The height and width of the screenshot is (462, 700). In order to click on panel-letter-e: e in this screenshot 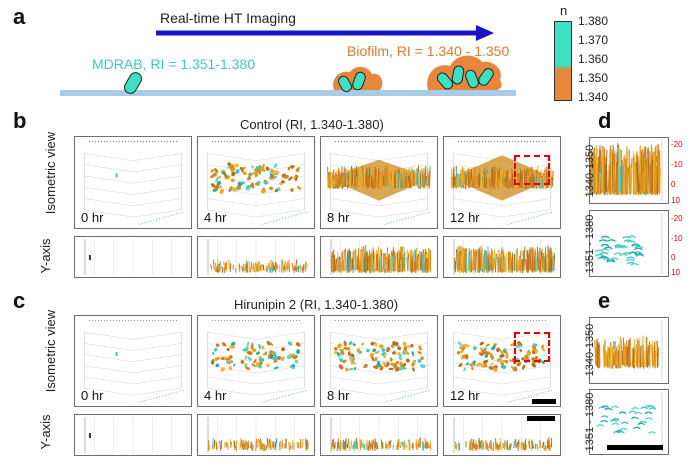, I will do `click(604, 301)`.